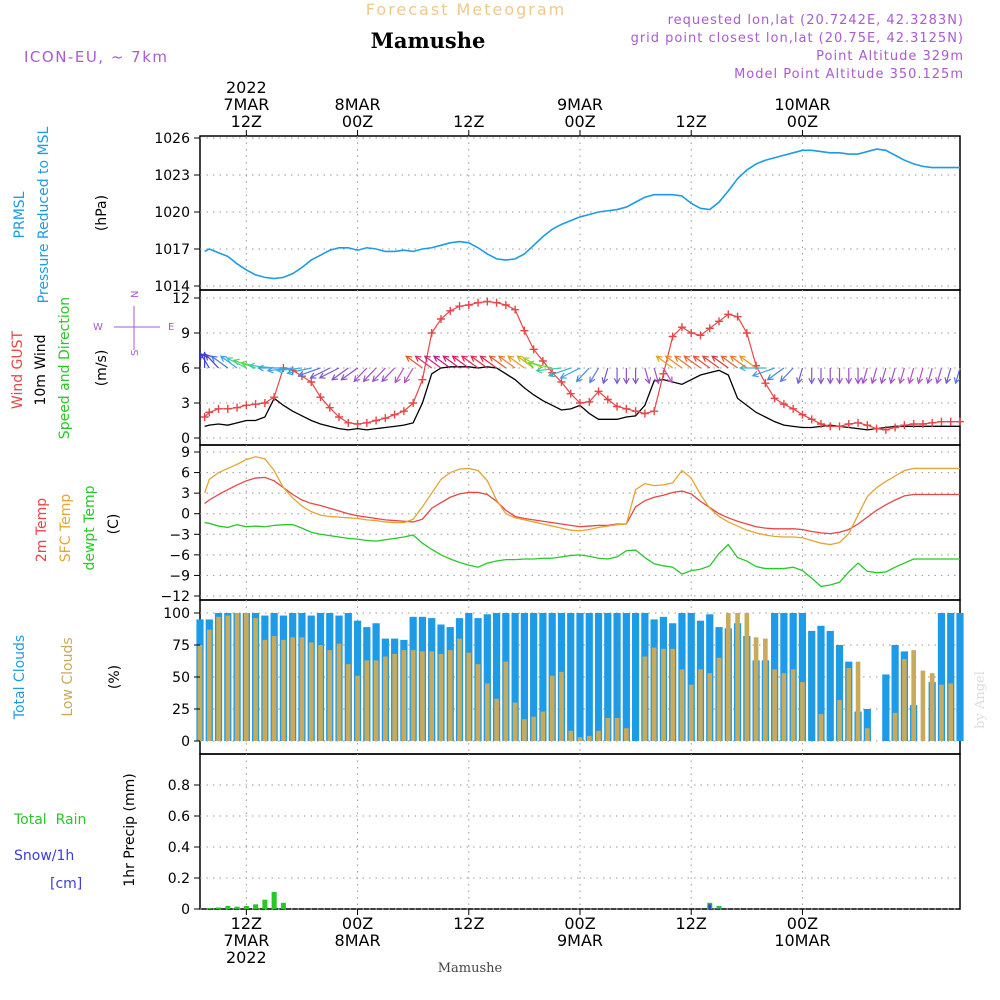 The height and width of the screenshot is (1000, 1000). I want to click on y-tick-label: 12, so click(181, 299).